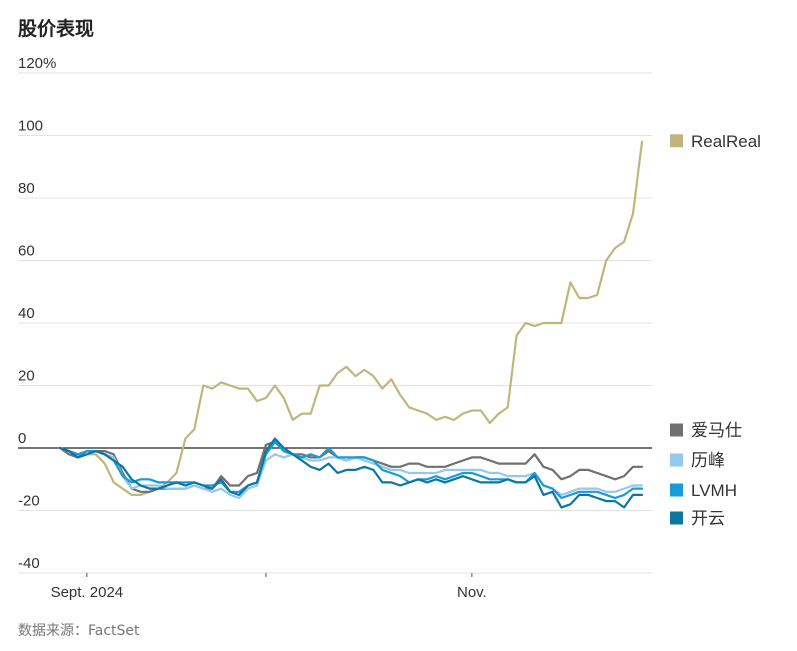 This screenshot has width=797, height=651. What do you see at coordinates (716, 430) in the screenshot?
I see `legend-label: 爱马仕` at bounding box center [716, 430].